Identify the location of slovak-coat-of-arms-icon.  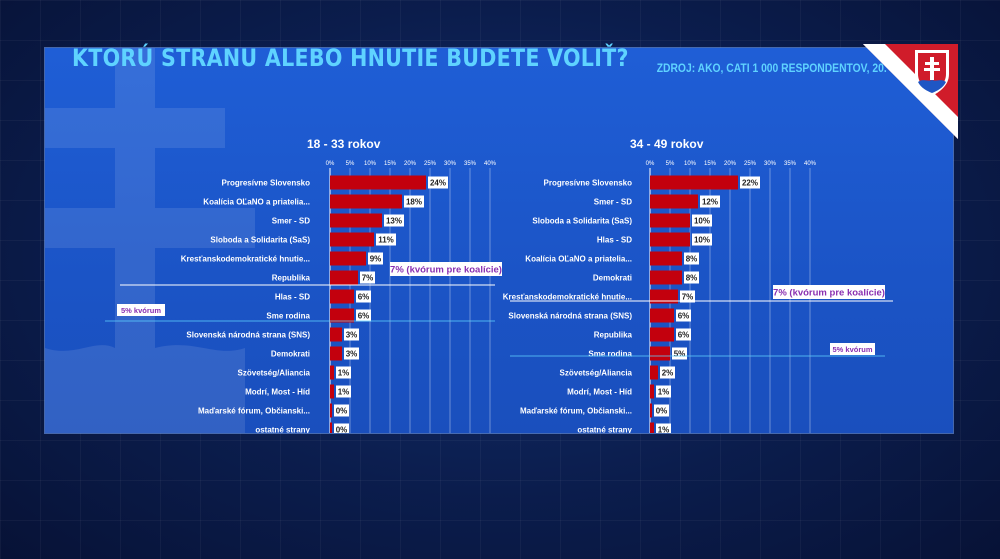
(910, 91).